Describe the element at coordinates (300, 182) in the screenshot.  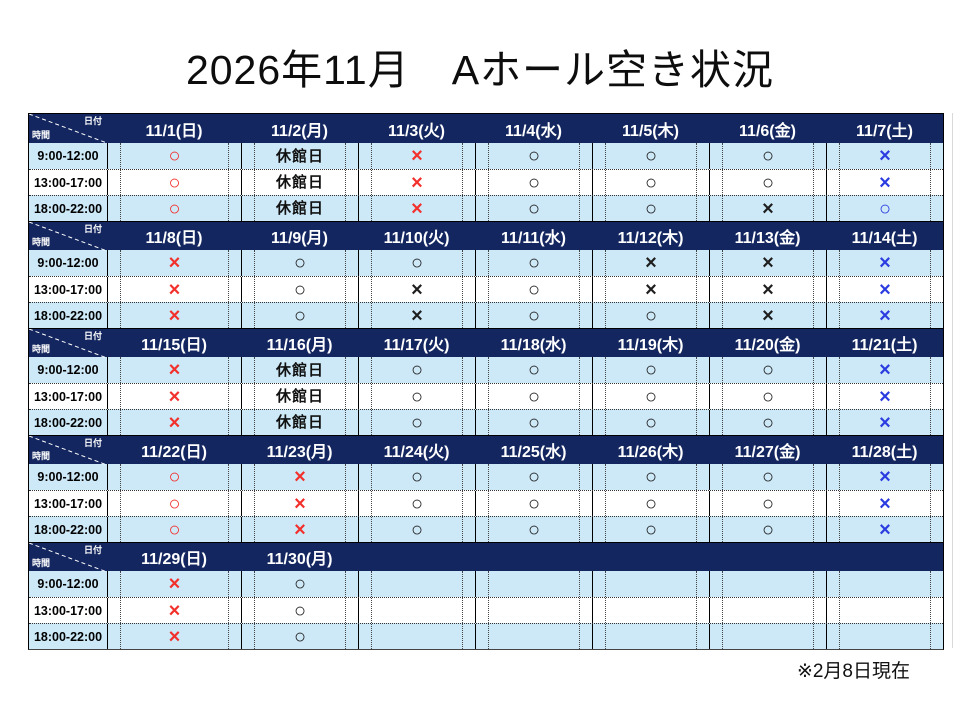
I see `cell-center: 休館日` at that location.